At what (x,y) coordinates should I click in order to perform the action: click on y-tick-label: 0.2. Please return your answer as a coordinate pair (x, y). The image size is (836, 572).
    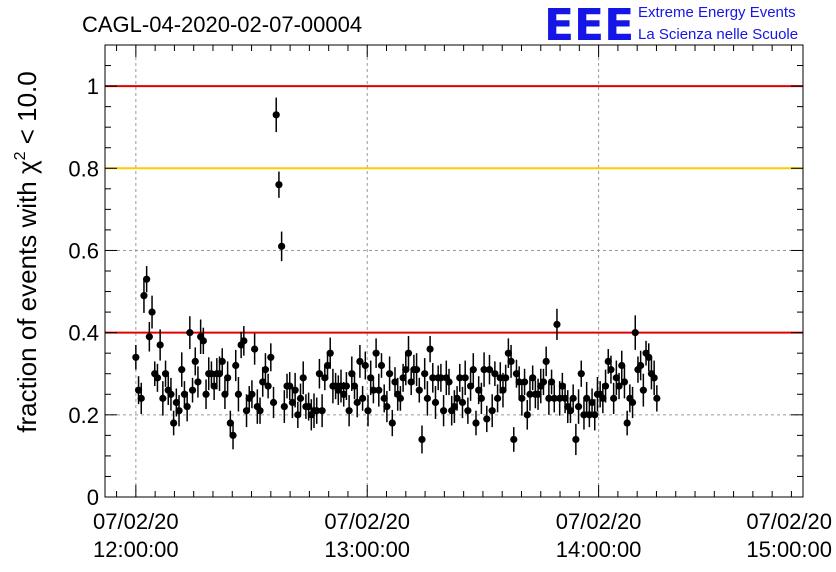
    Looking at the image, I should click on (83, 415).